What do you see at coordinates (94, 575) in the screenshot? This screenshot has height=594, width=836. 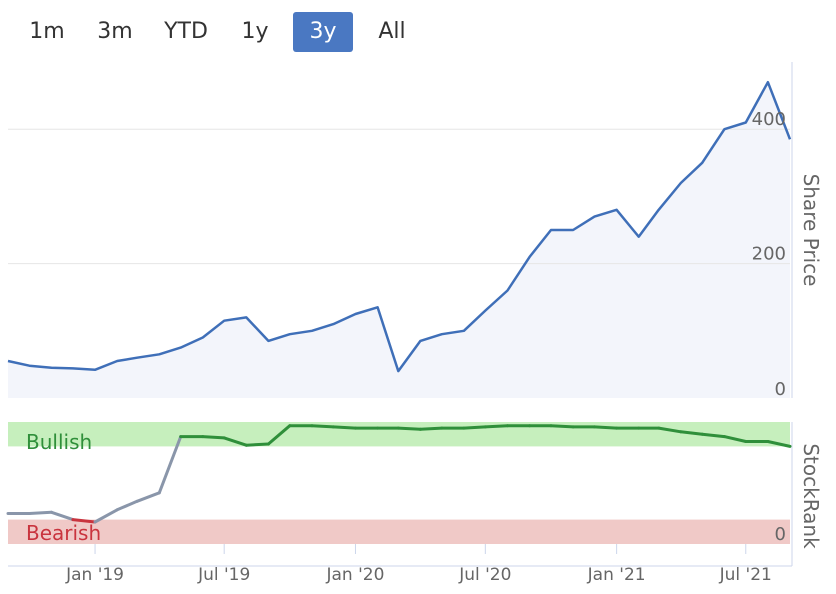 I see `x-tick-label: Jan '19` at bounding box center [94, 575].